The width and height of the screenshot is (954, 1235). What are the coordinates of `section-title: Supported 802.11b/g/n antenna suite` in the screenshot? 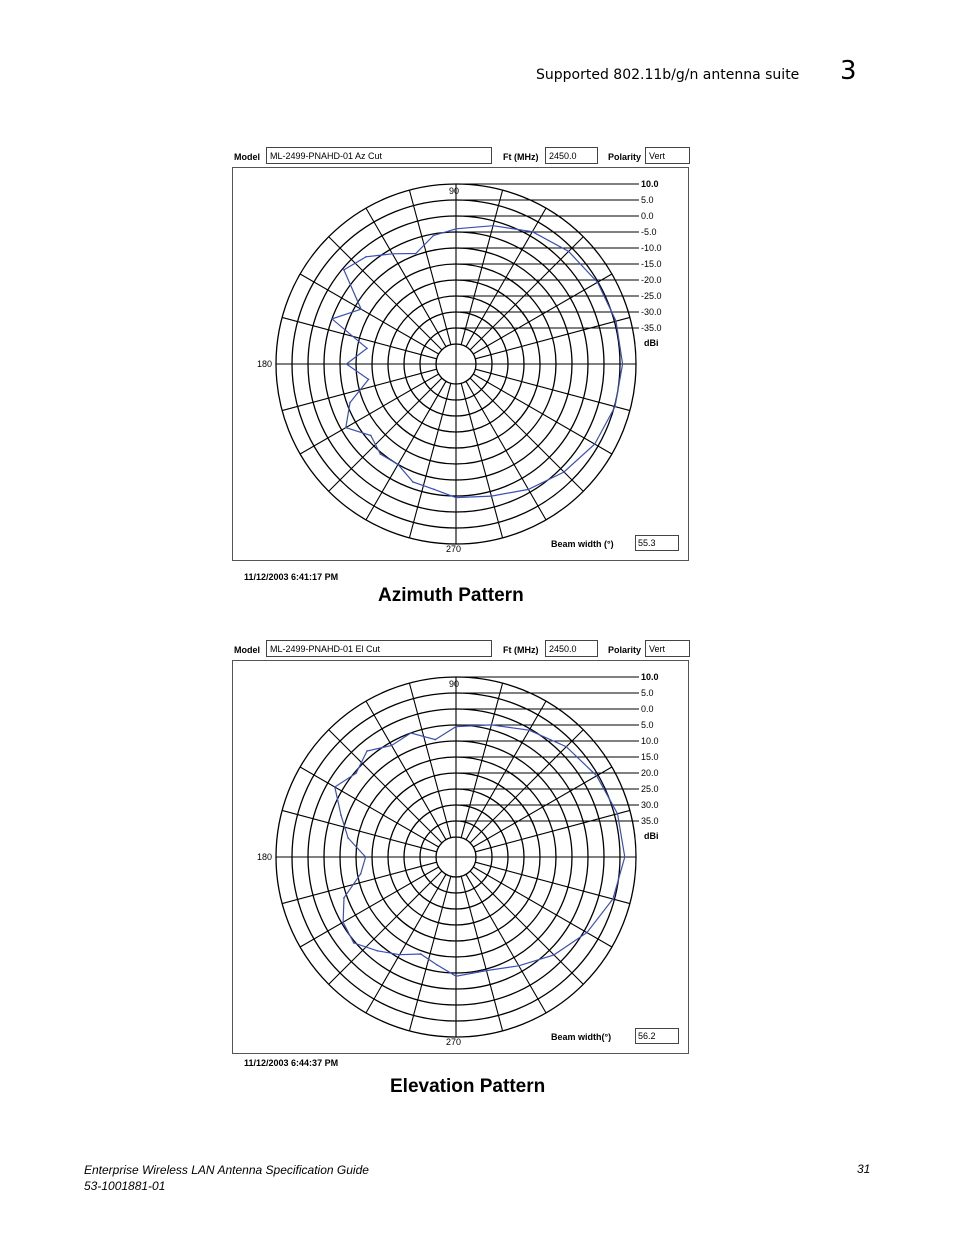 It's located at (668, 75).